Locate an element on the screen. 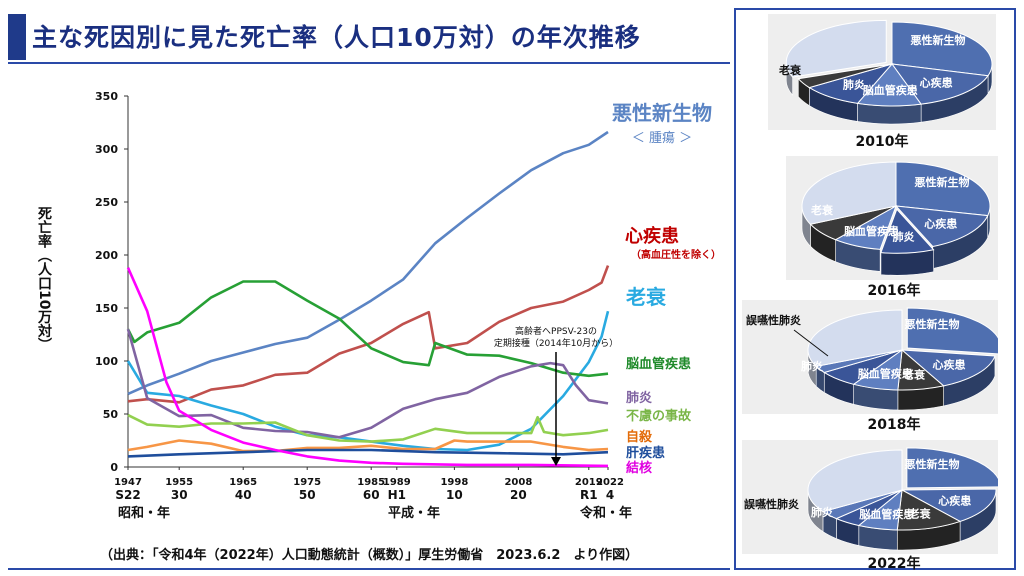 This screenshot has height=576, width=1024. series-line-heart is located at coordinates (368, 334).